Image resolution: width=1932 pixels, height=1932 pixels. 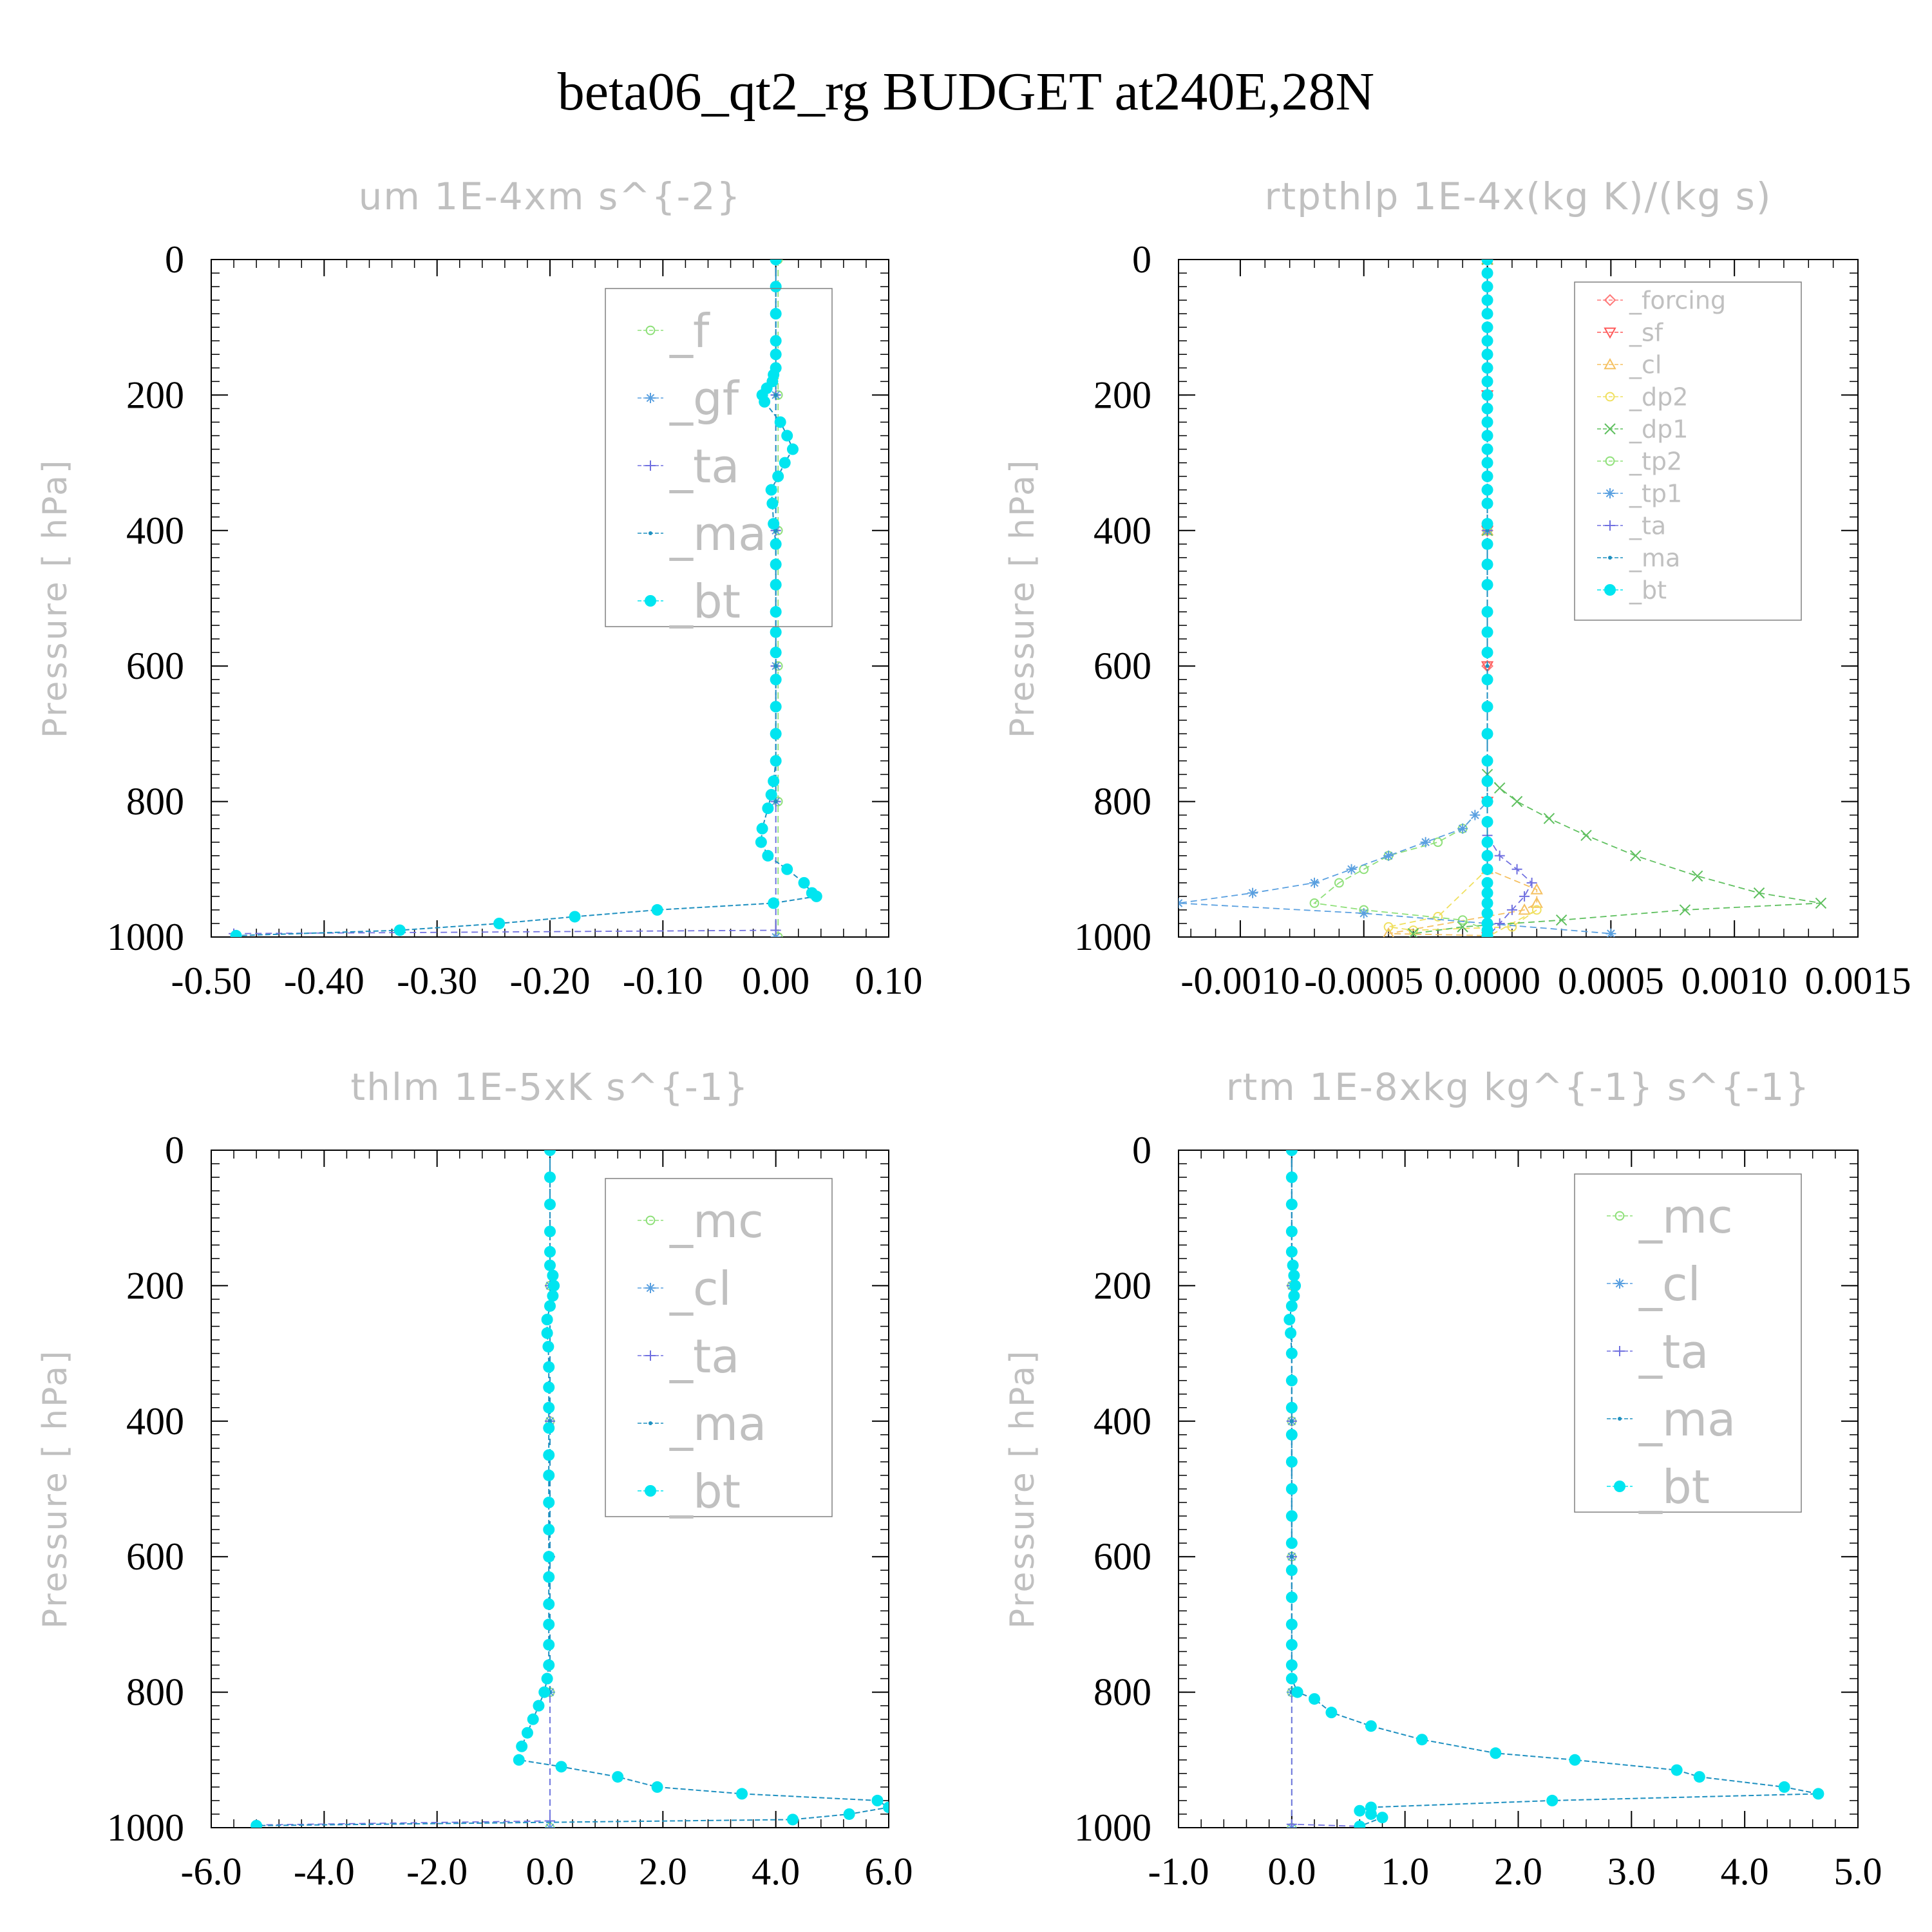 What do you see at coordinates (1858, 1871) in the screenshot?
I see `x-tick-label: 5.0` at bounding box center [1858, 1871].